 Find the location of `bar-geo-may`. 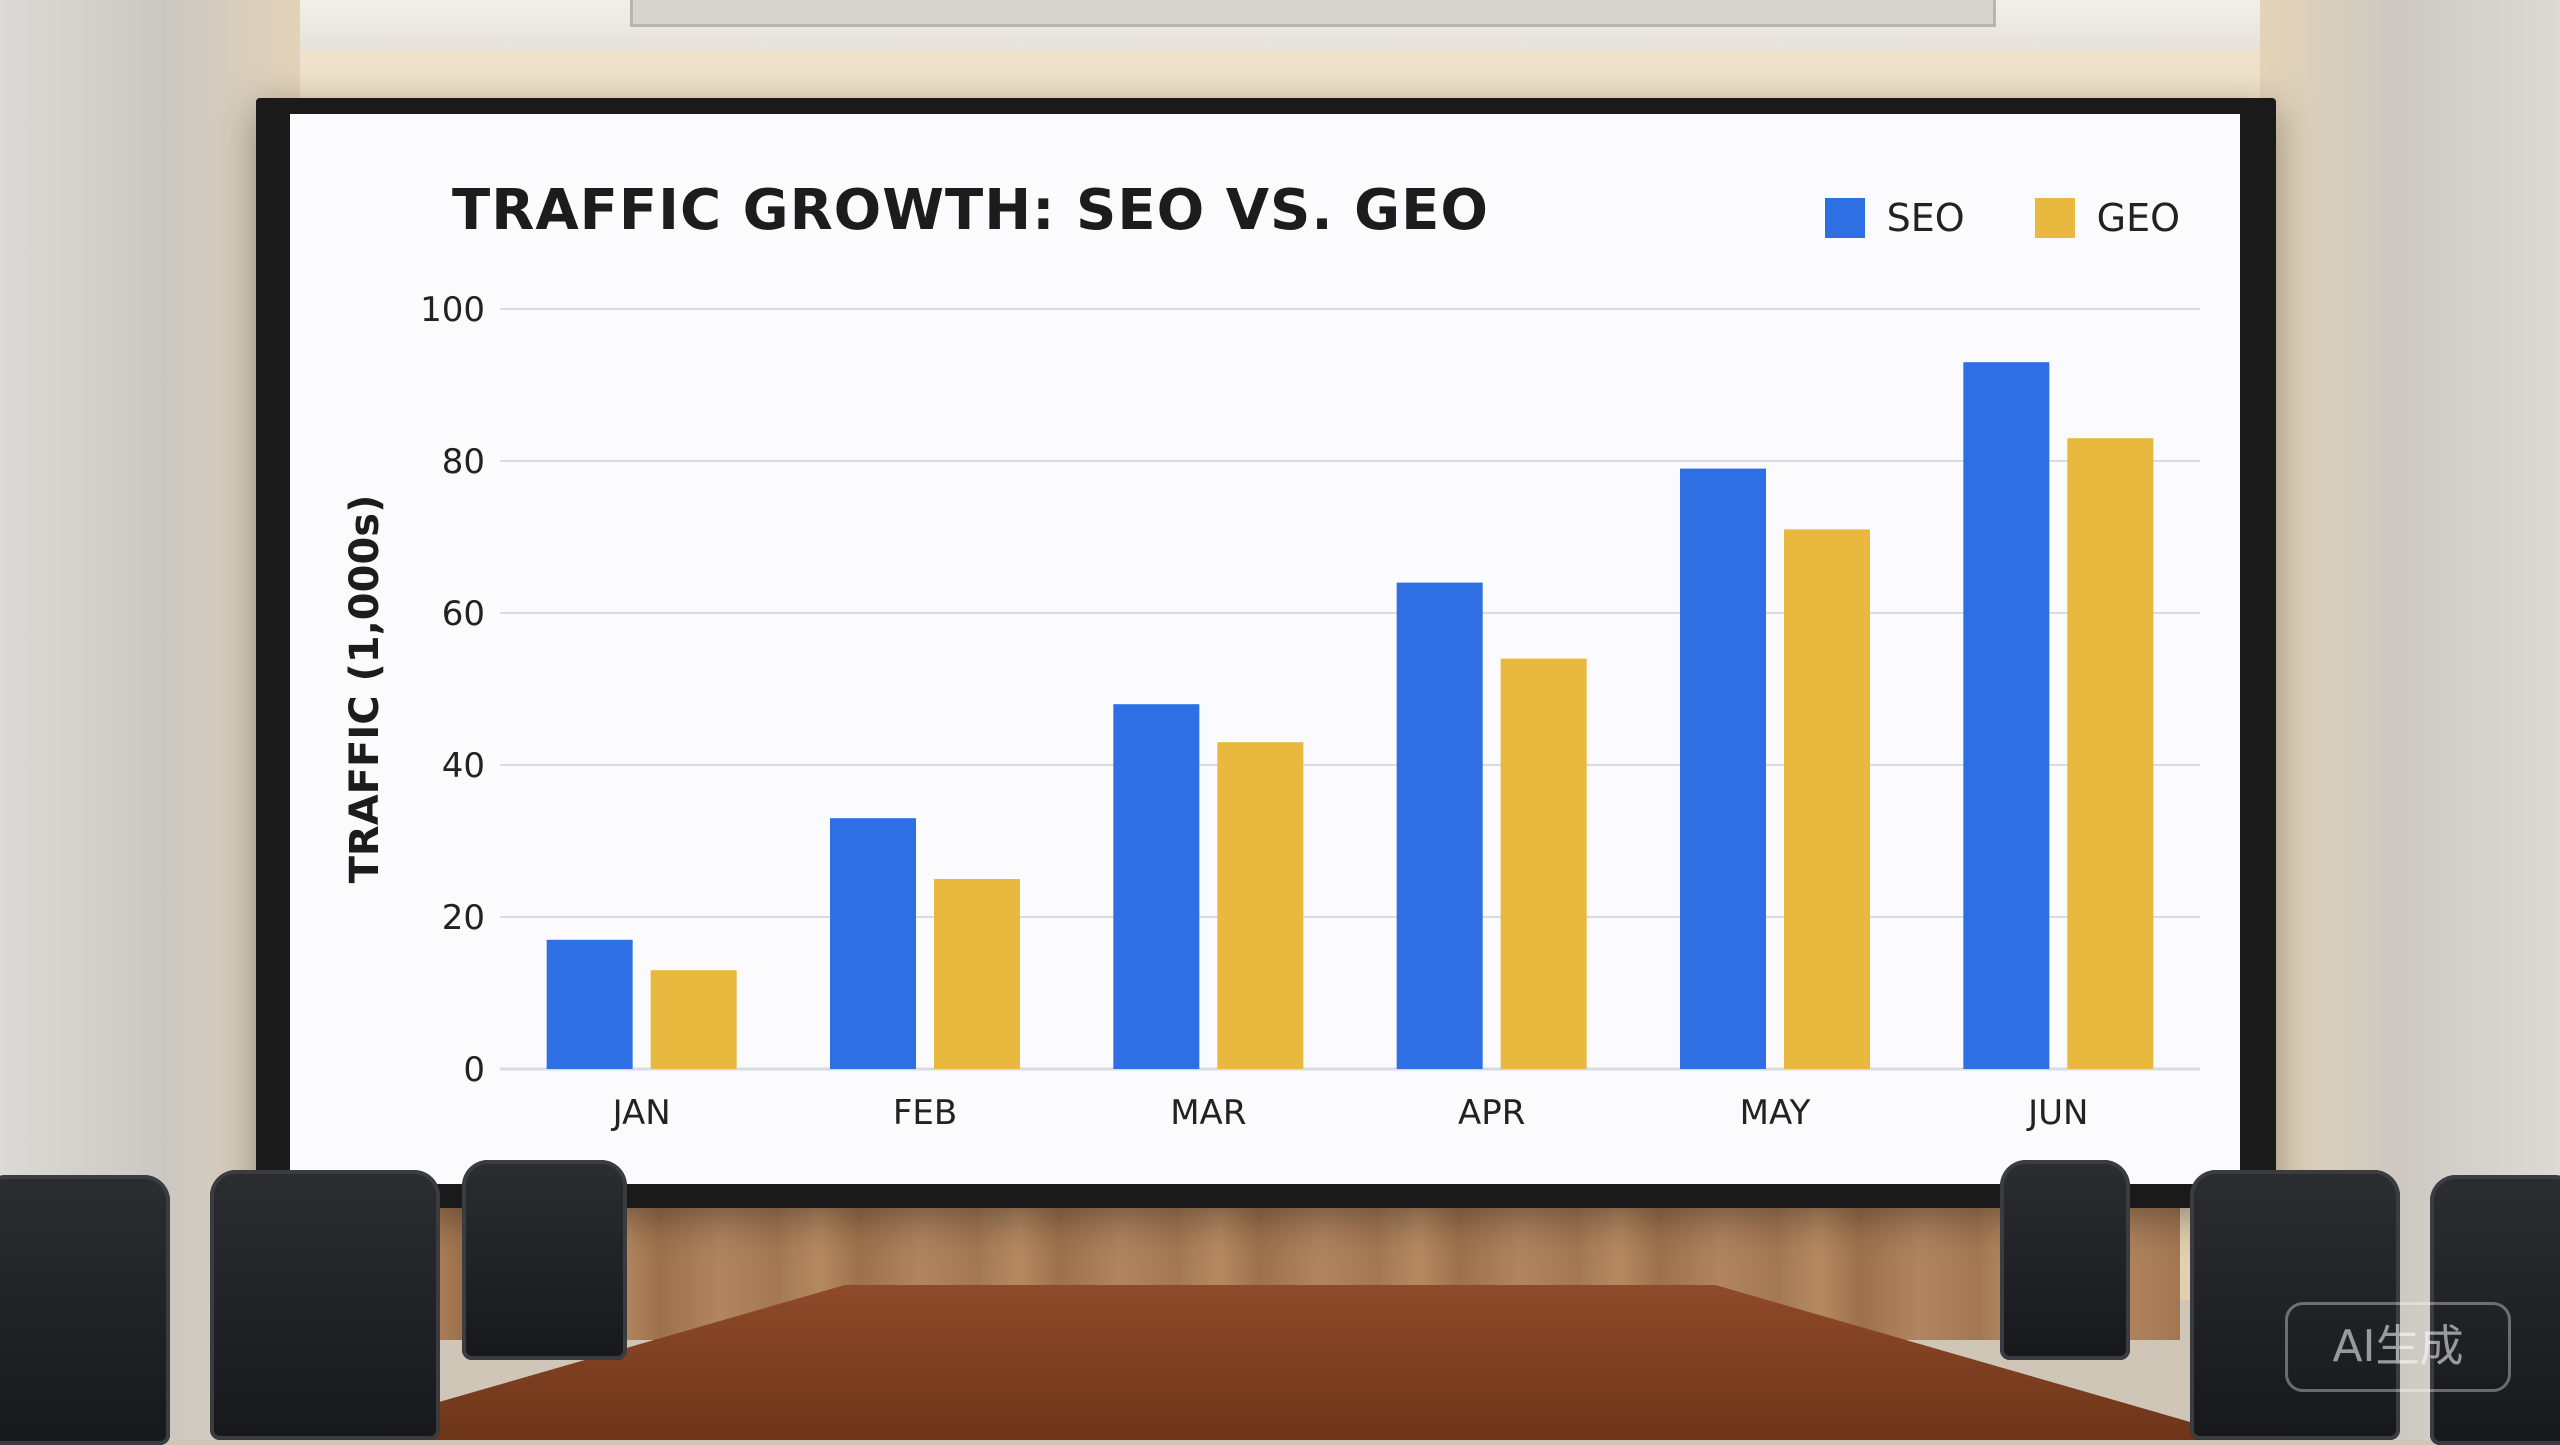

bar-geo-may is located at coordinates (1827, 799).